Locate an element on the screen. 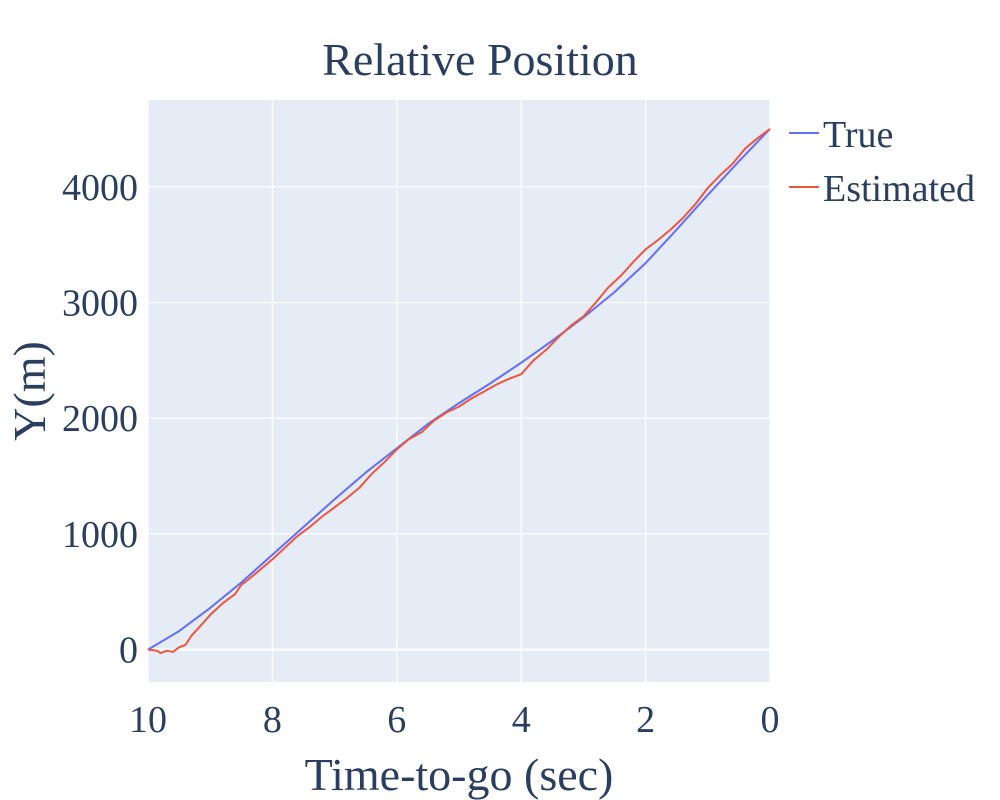 The height and width of the screenshot is (800, 1000). legend-label: True is located at coordinates (858, 135).